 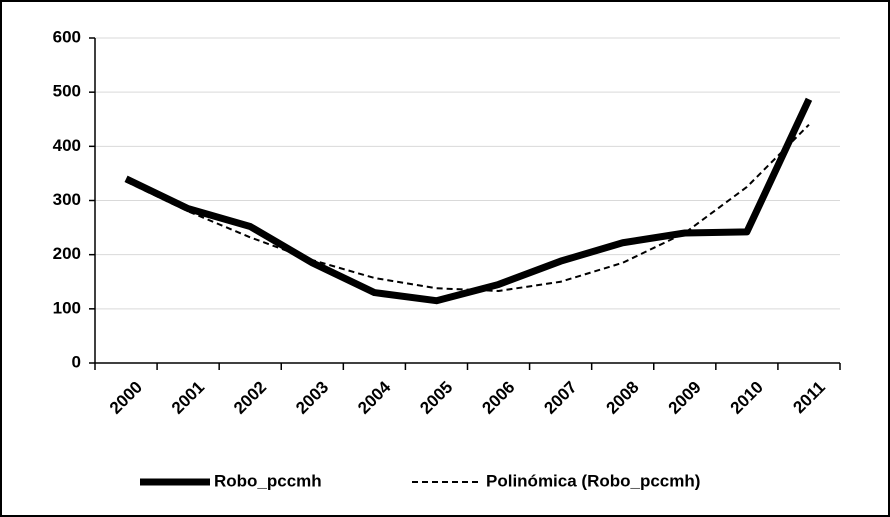 What do you see at coordinates (67, 253) in the screenshot?
I see `y-tick-label: 200` at bounding box center [67, 253].